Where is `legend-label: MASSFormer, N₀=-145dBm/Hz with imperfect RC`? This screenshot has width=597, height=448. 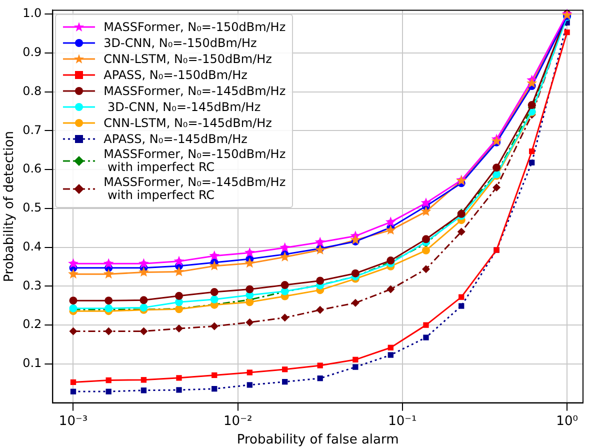
legend-label: MASSFormer, N₀=-145dBm/Hz with imperfect RC is located at coordinates (195, 188).